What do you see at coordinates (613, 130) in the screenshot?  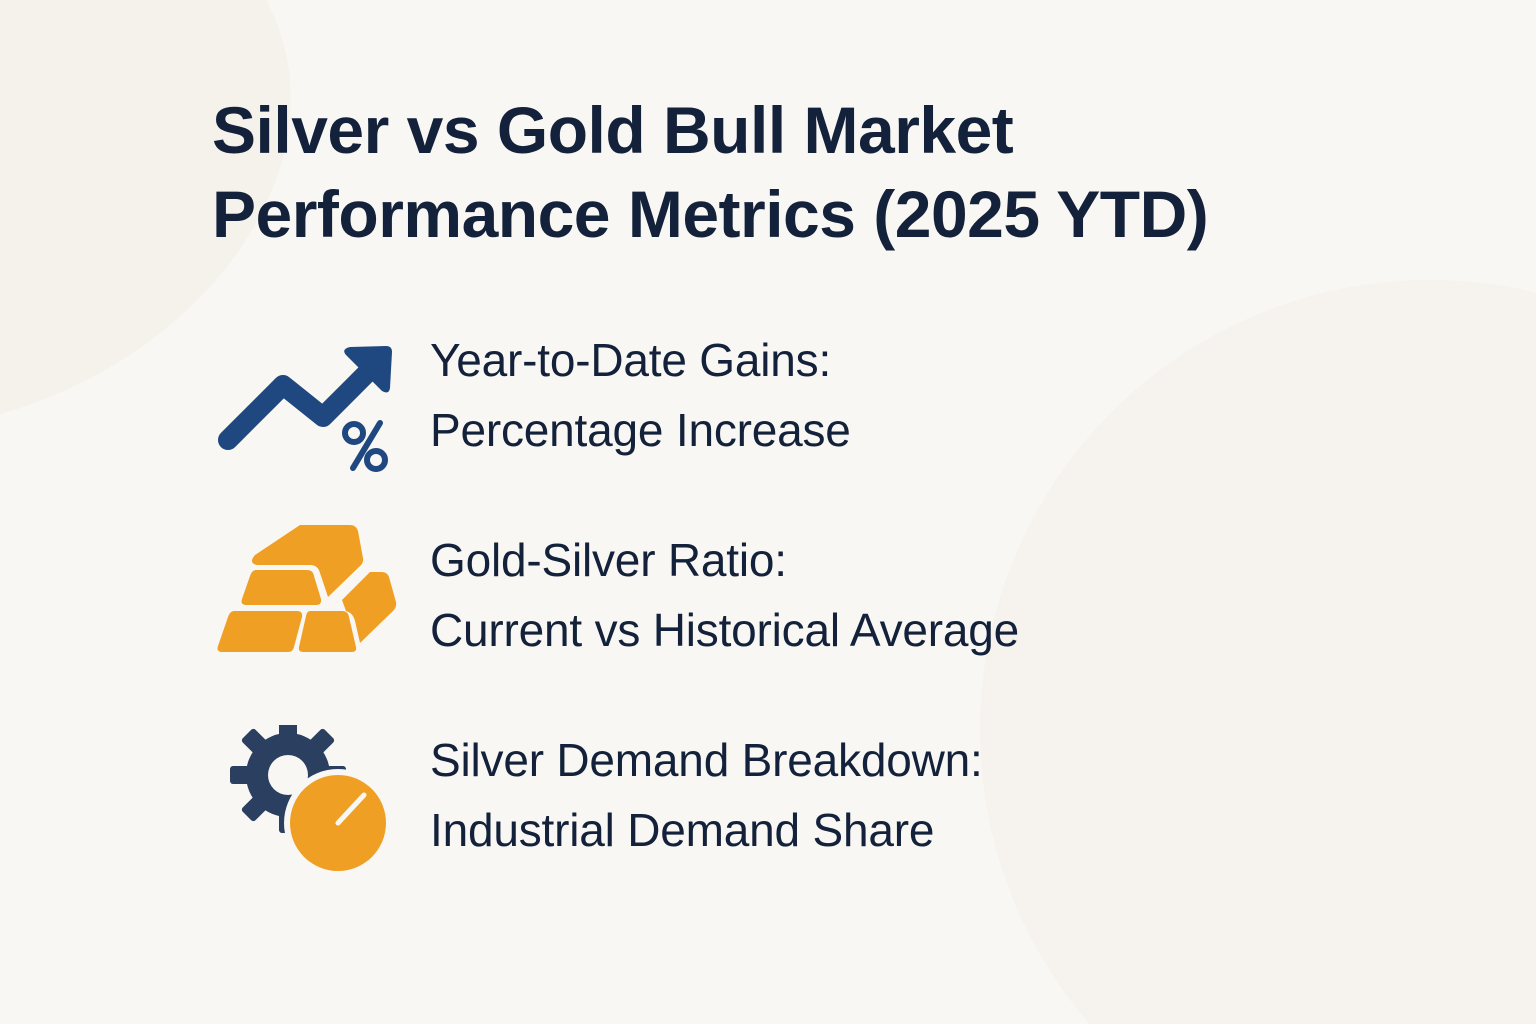 I see `title-line-1: Silver vs Gold Bull Market` at bounding box center [613, 130].